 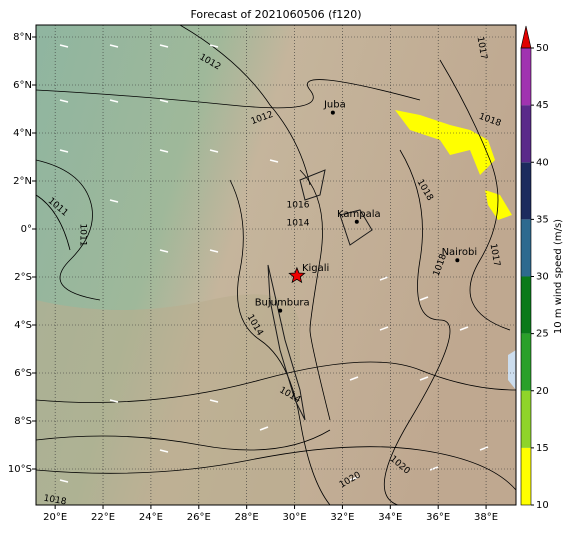 What do you see at coordinates (103, 517) in the screenshot?
I see `x-tick-label: 22°E` at bounding box center [103, 517].